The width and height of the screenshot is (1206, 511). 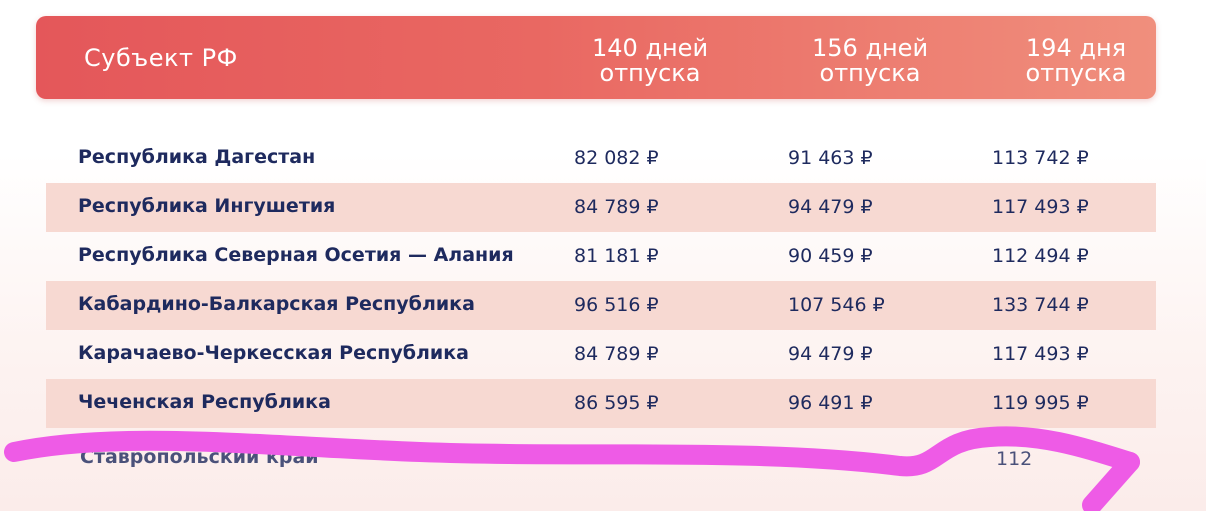 I want to click on region-name: Республика Дагестан, so click(x=197, y=157).